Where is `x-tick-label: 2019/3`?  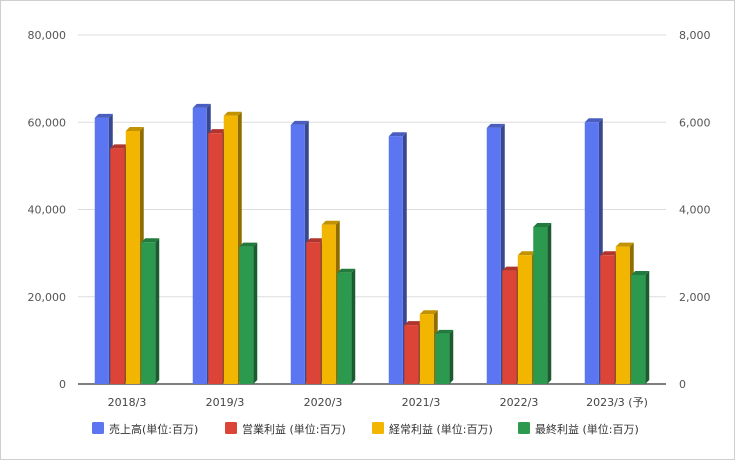 x-tick-label: 2019/3 is located at coordinates (225, 402).